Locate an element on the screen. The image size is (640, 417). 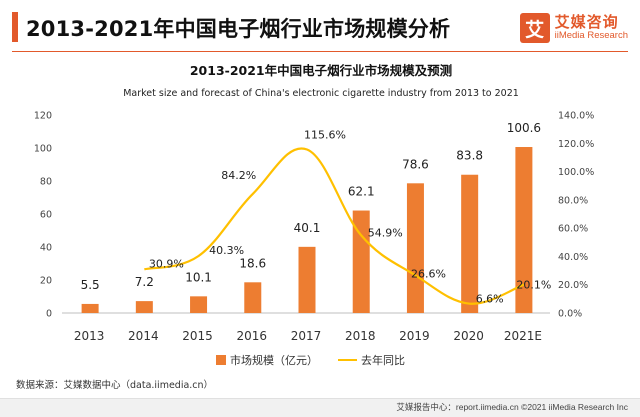
right-tick-label: 140.0% is located at coordinates (576, 116).